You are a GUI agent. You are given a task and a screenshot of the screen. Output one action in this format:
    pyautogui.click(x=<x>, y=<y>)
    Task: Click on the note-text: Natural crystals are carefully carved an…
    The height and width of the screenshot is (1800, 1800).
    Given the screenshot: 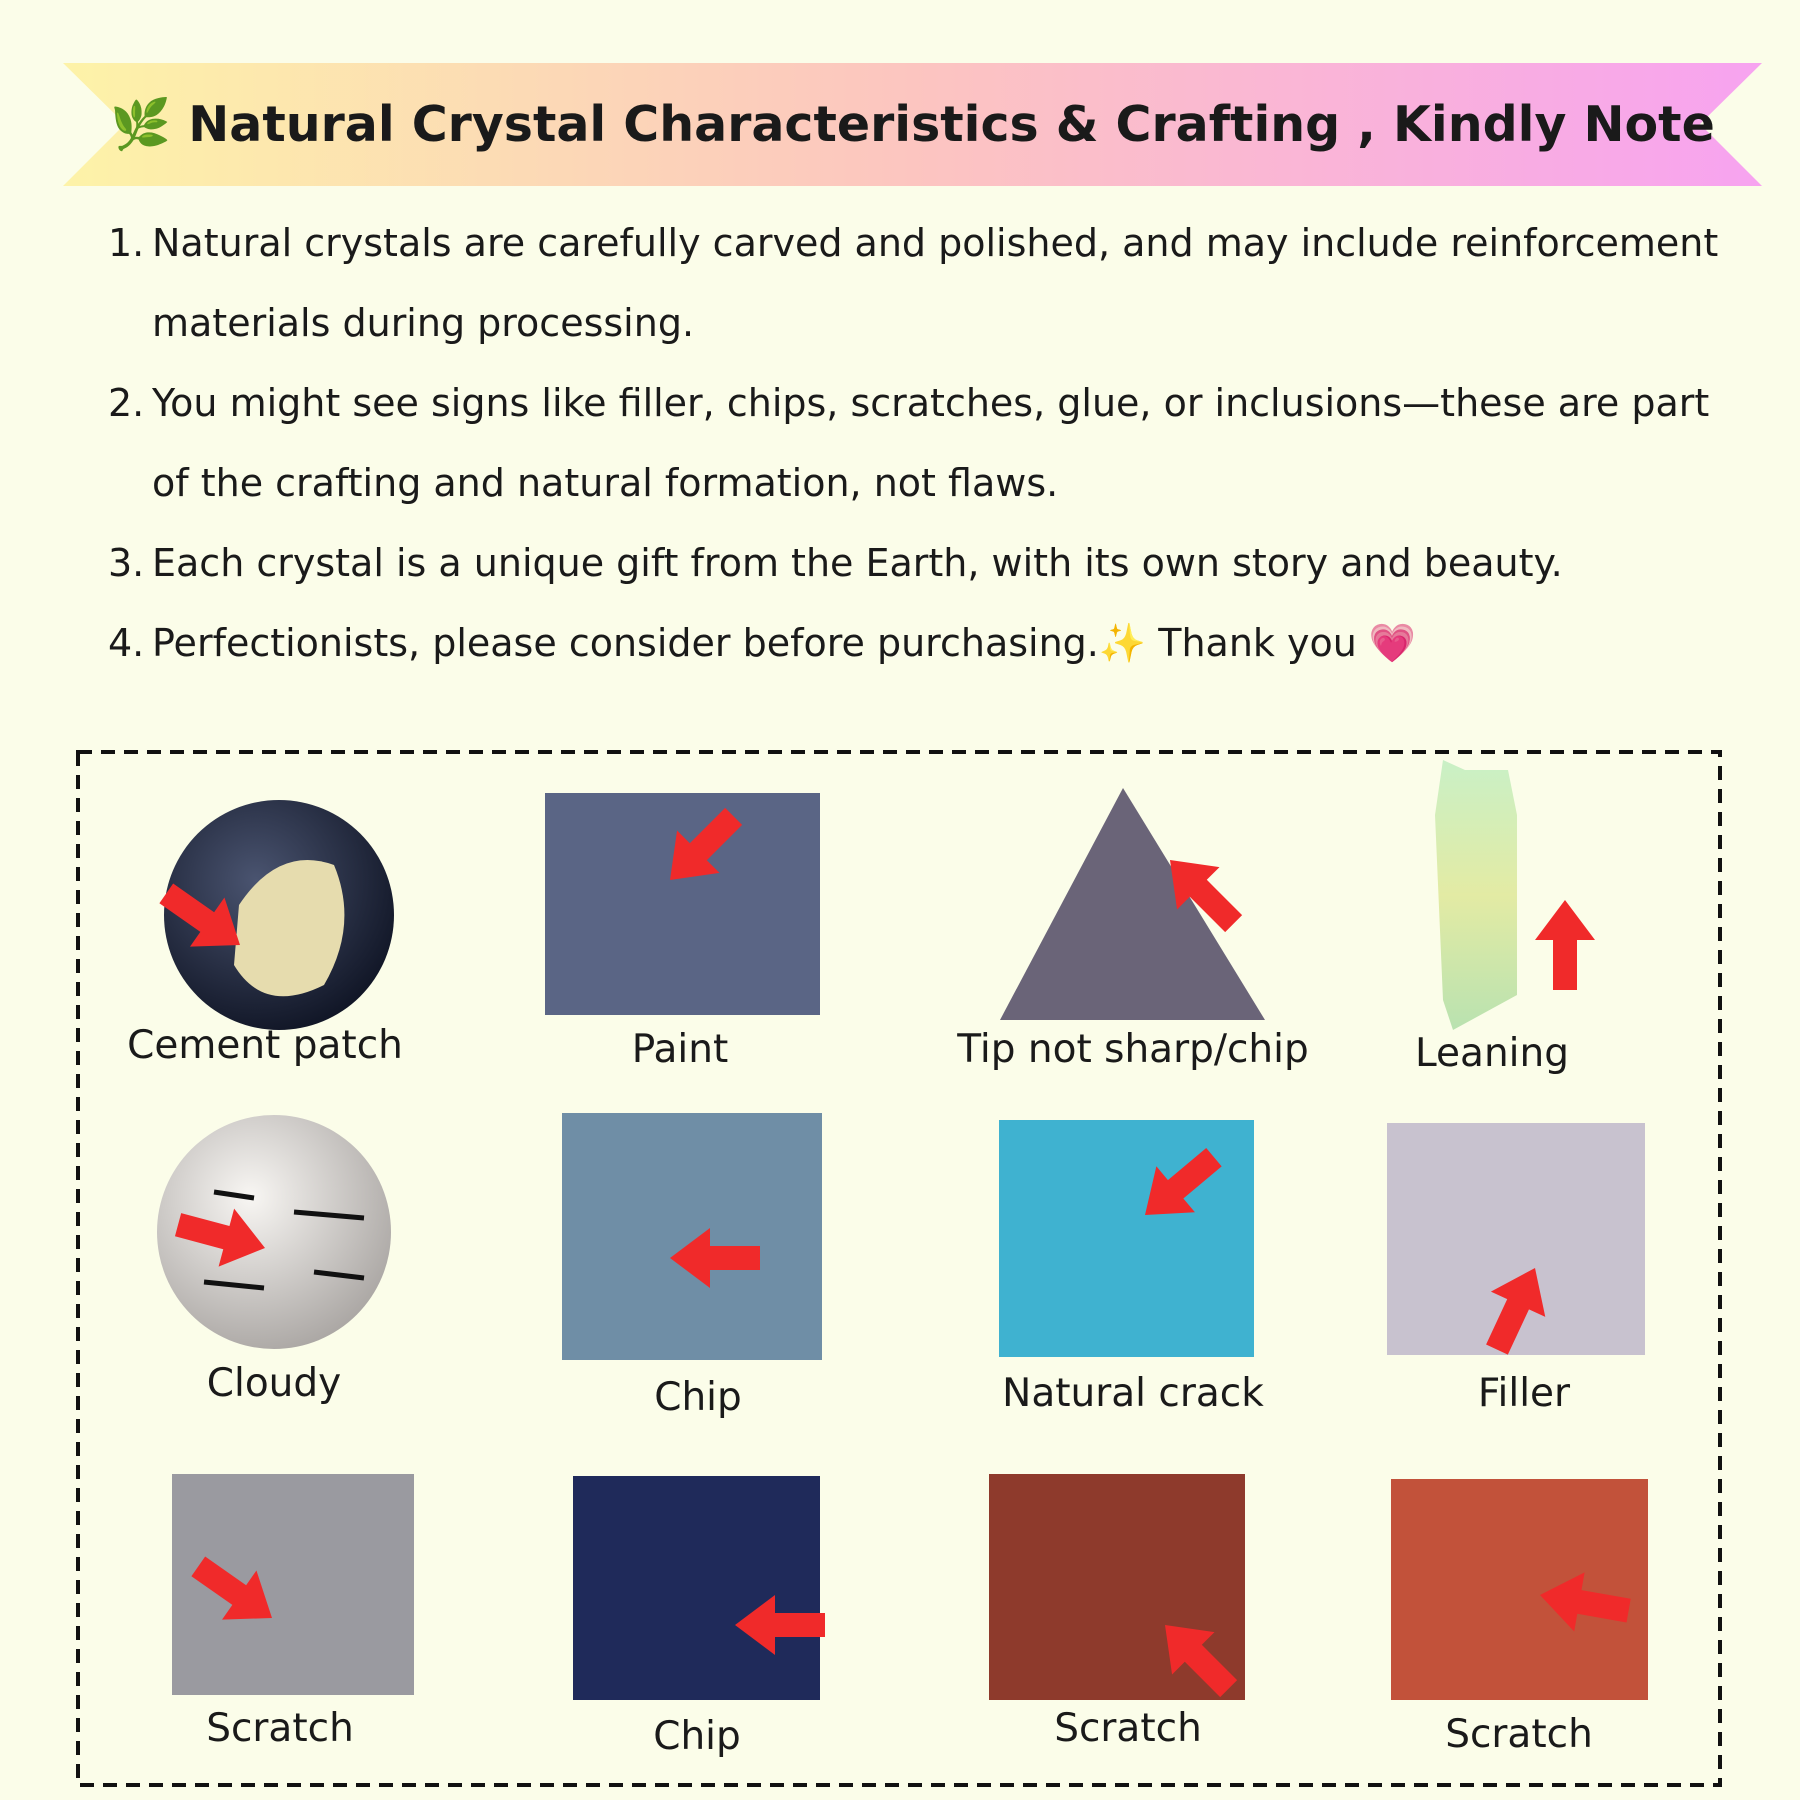 What is the action you would take?
    pyautogui.click(x=935, y=283)
    